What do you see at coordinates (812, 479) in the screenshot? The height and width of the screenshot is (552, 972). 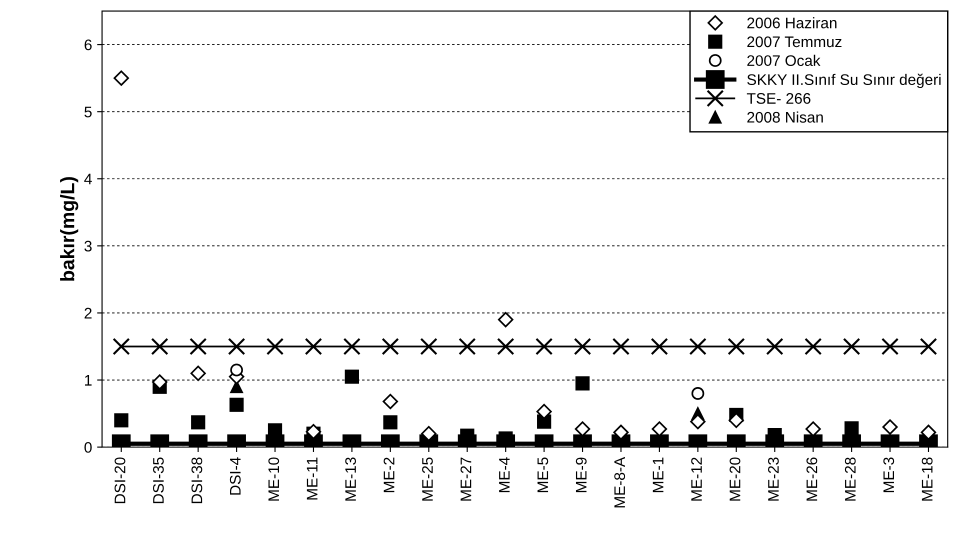 I see `x-tick-label: ME-26` at bounding box center [812, 479].